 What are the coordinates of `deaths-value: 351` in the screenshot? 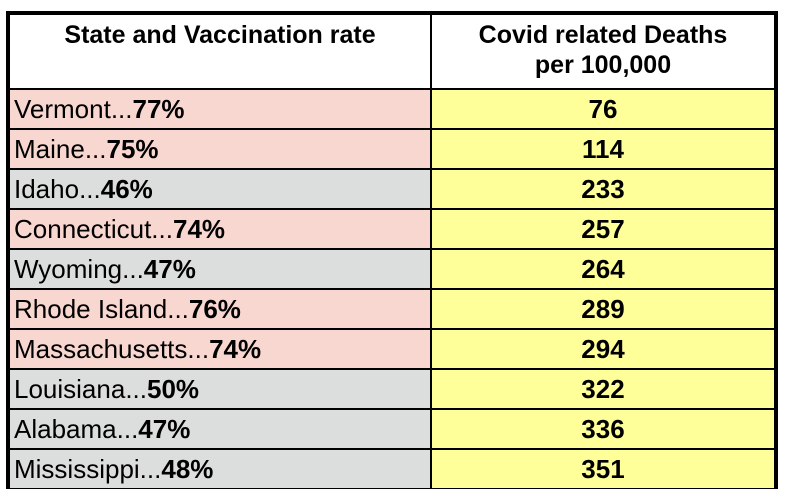 It's located at (603, 469).